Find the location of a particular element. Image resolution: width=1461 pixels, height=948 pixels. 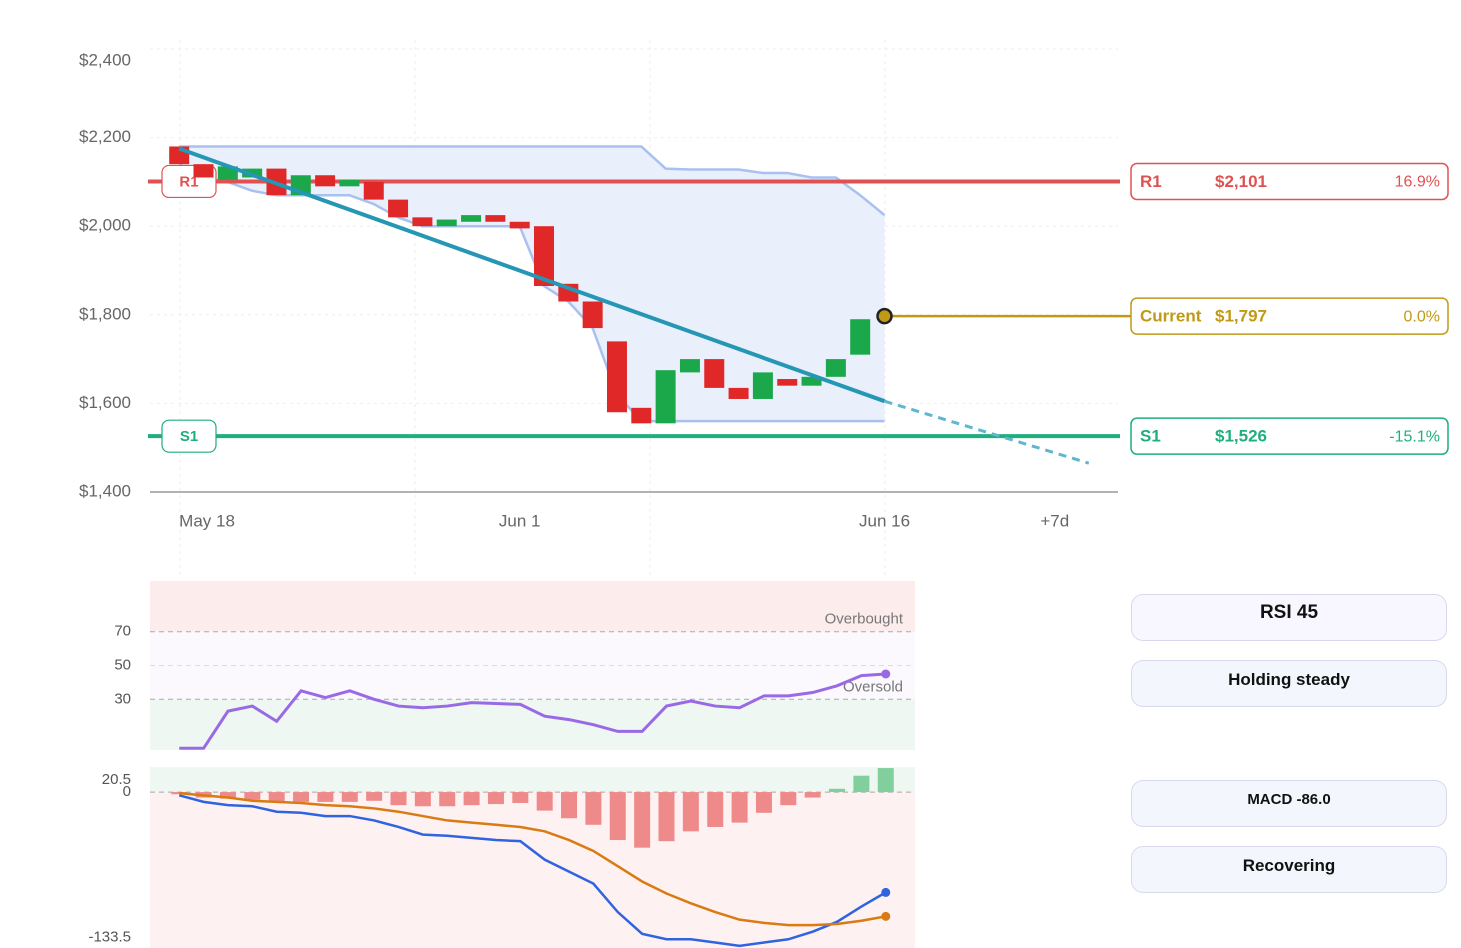

level-change: -15.1% is located at coordinates (1414, 436).